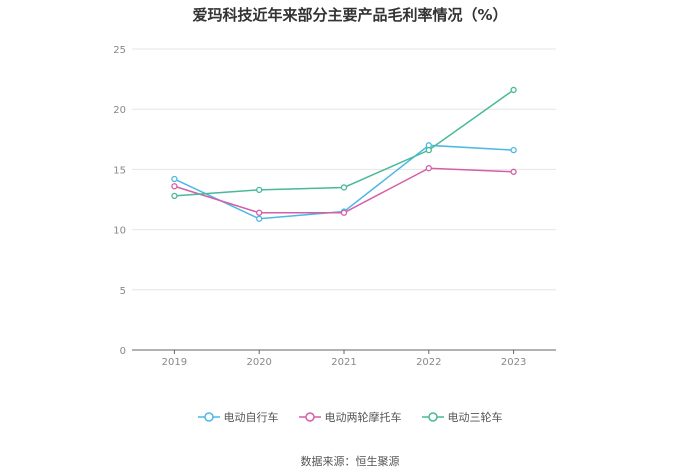  What do you see at coordinates (343, 362) in the screenshot?
I see `x-tick-label: 2021` at bounding box center [343, 362].